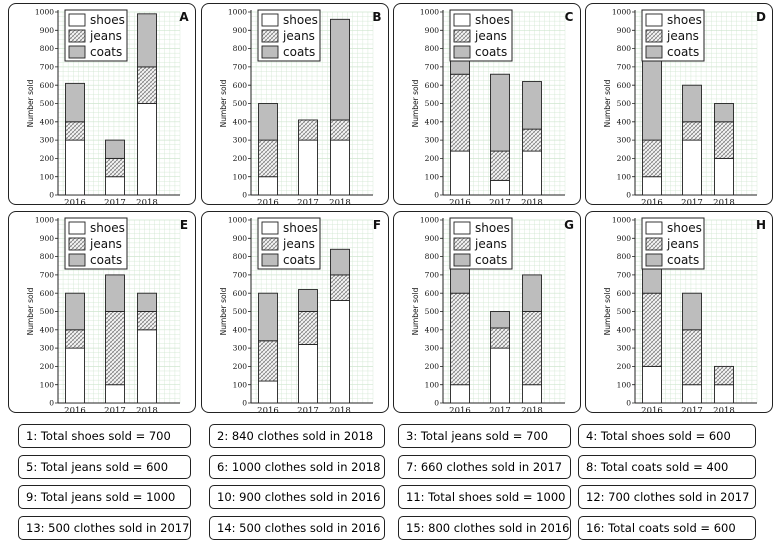 The image size is (780, 540). I want to click on statement-text: 9: Total jeans sold = 1000, so click(101, 497).